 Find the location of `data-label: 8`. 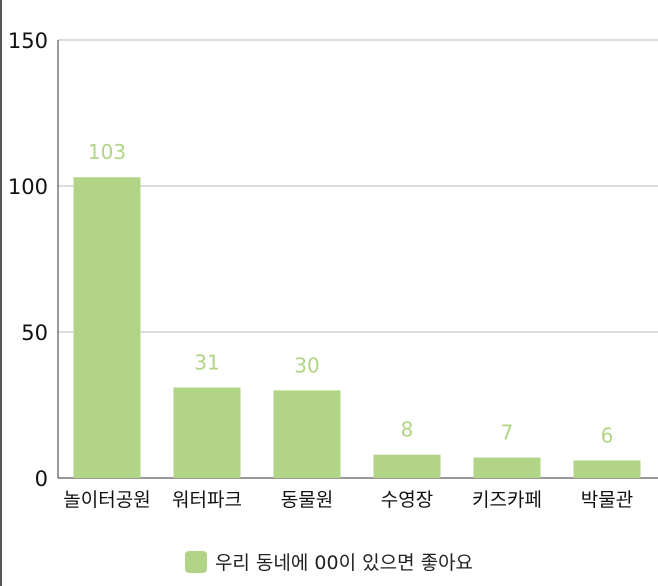

data-label: 8 is located at coordinates (407, 430).